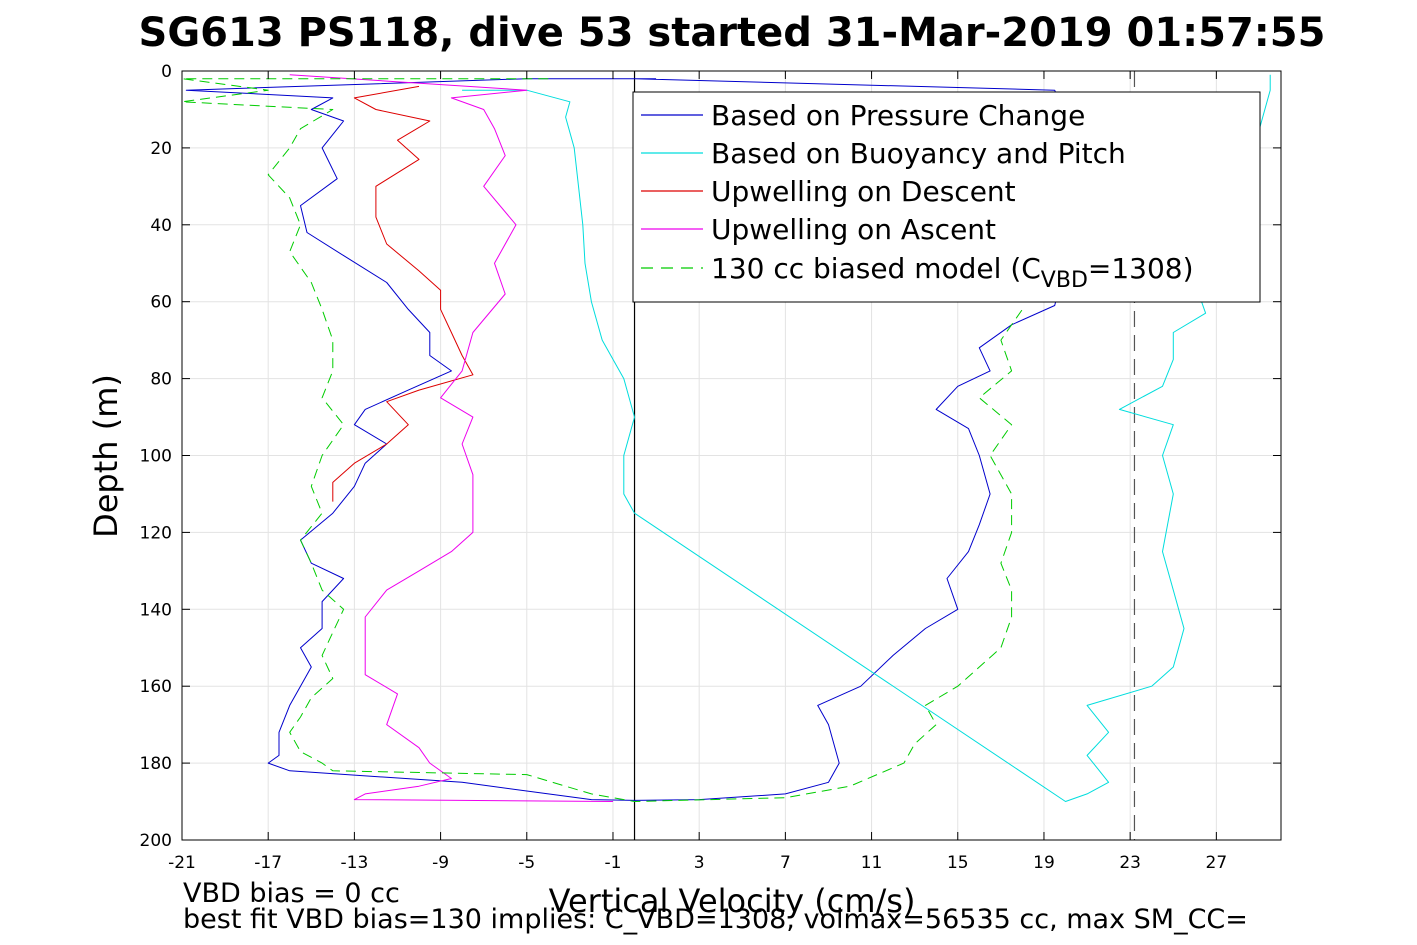 The width and height of the screenshot is (1417, 945). Describe the element at coordinates (526, 863) in the screenshot. I see `x-tick-label: -5` at that location.